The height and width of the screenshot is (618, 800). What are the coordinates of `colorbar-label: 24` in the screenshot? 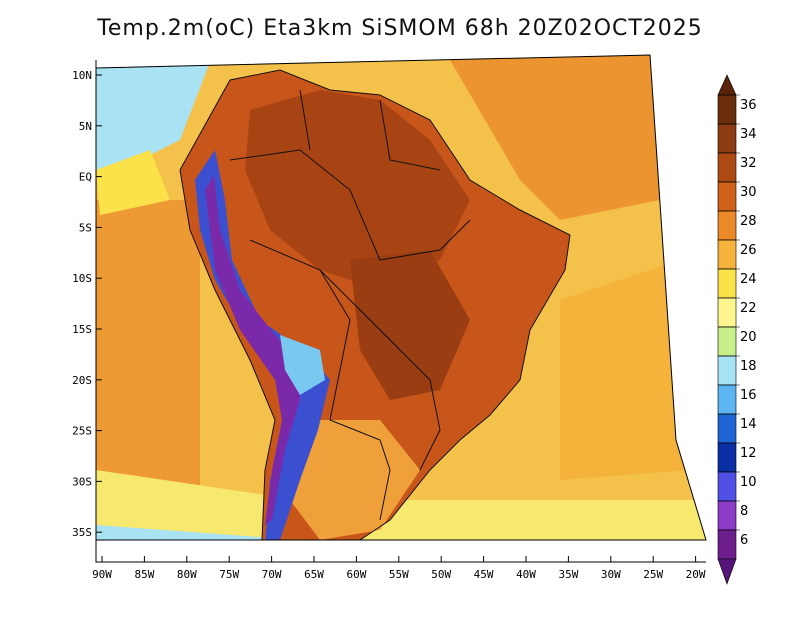 It's located at (748, 279).